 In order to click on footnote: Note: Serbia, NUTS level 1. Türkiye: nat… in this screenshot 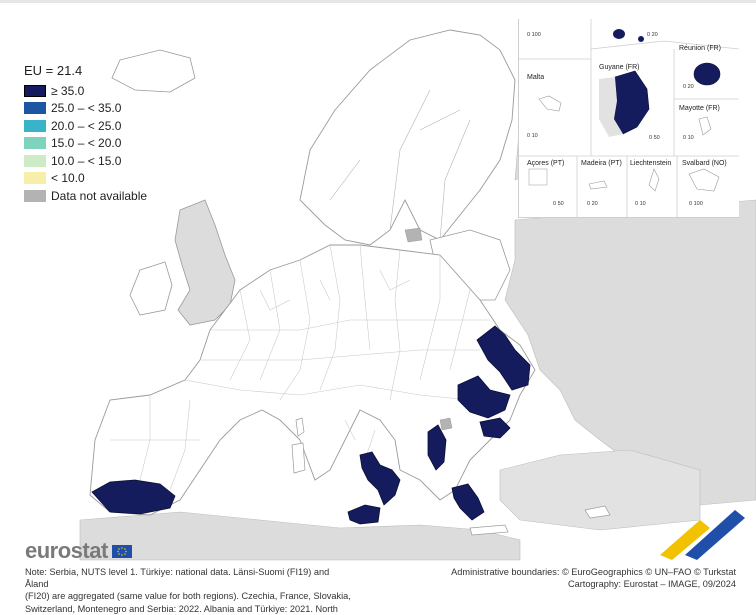, I will do `click(190, 590)`.